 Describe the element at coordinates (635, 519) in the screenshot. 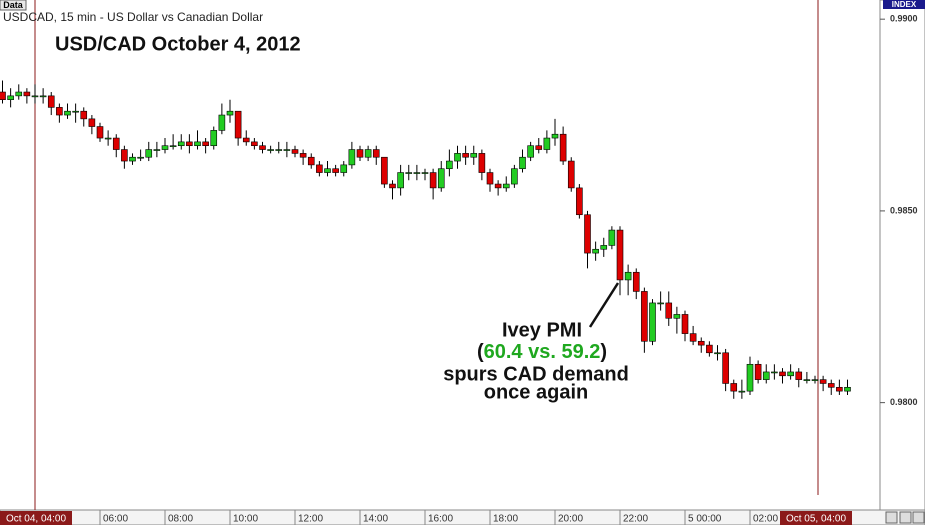

I see `x-tick-label: 22:00` at that location.